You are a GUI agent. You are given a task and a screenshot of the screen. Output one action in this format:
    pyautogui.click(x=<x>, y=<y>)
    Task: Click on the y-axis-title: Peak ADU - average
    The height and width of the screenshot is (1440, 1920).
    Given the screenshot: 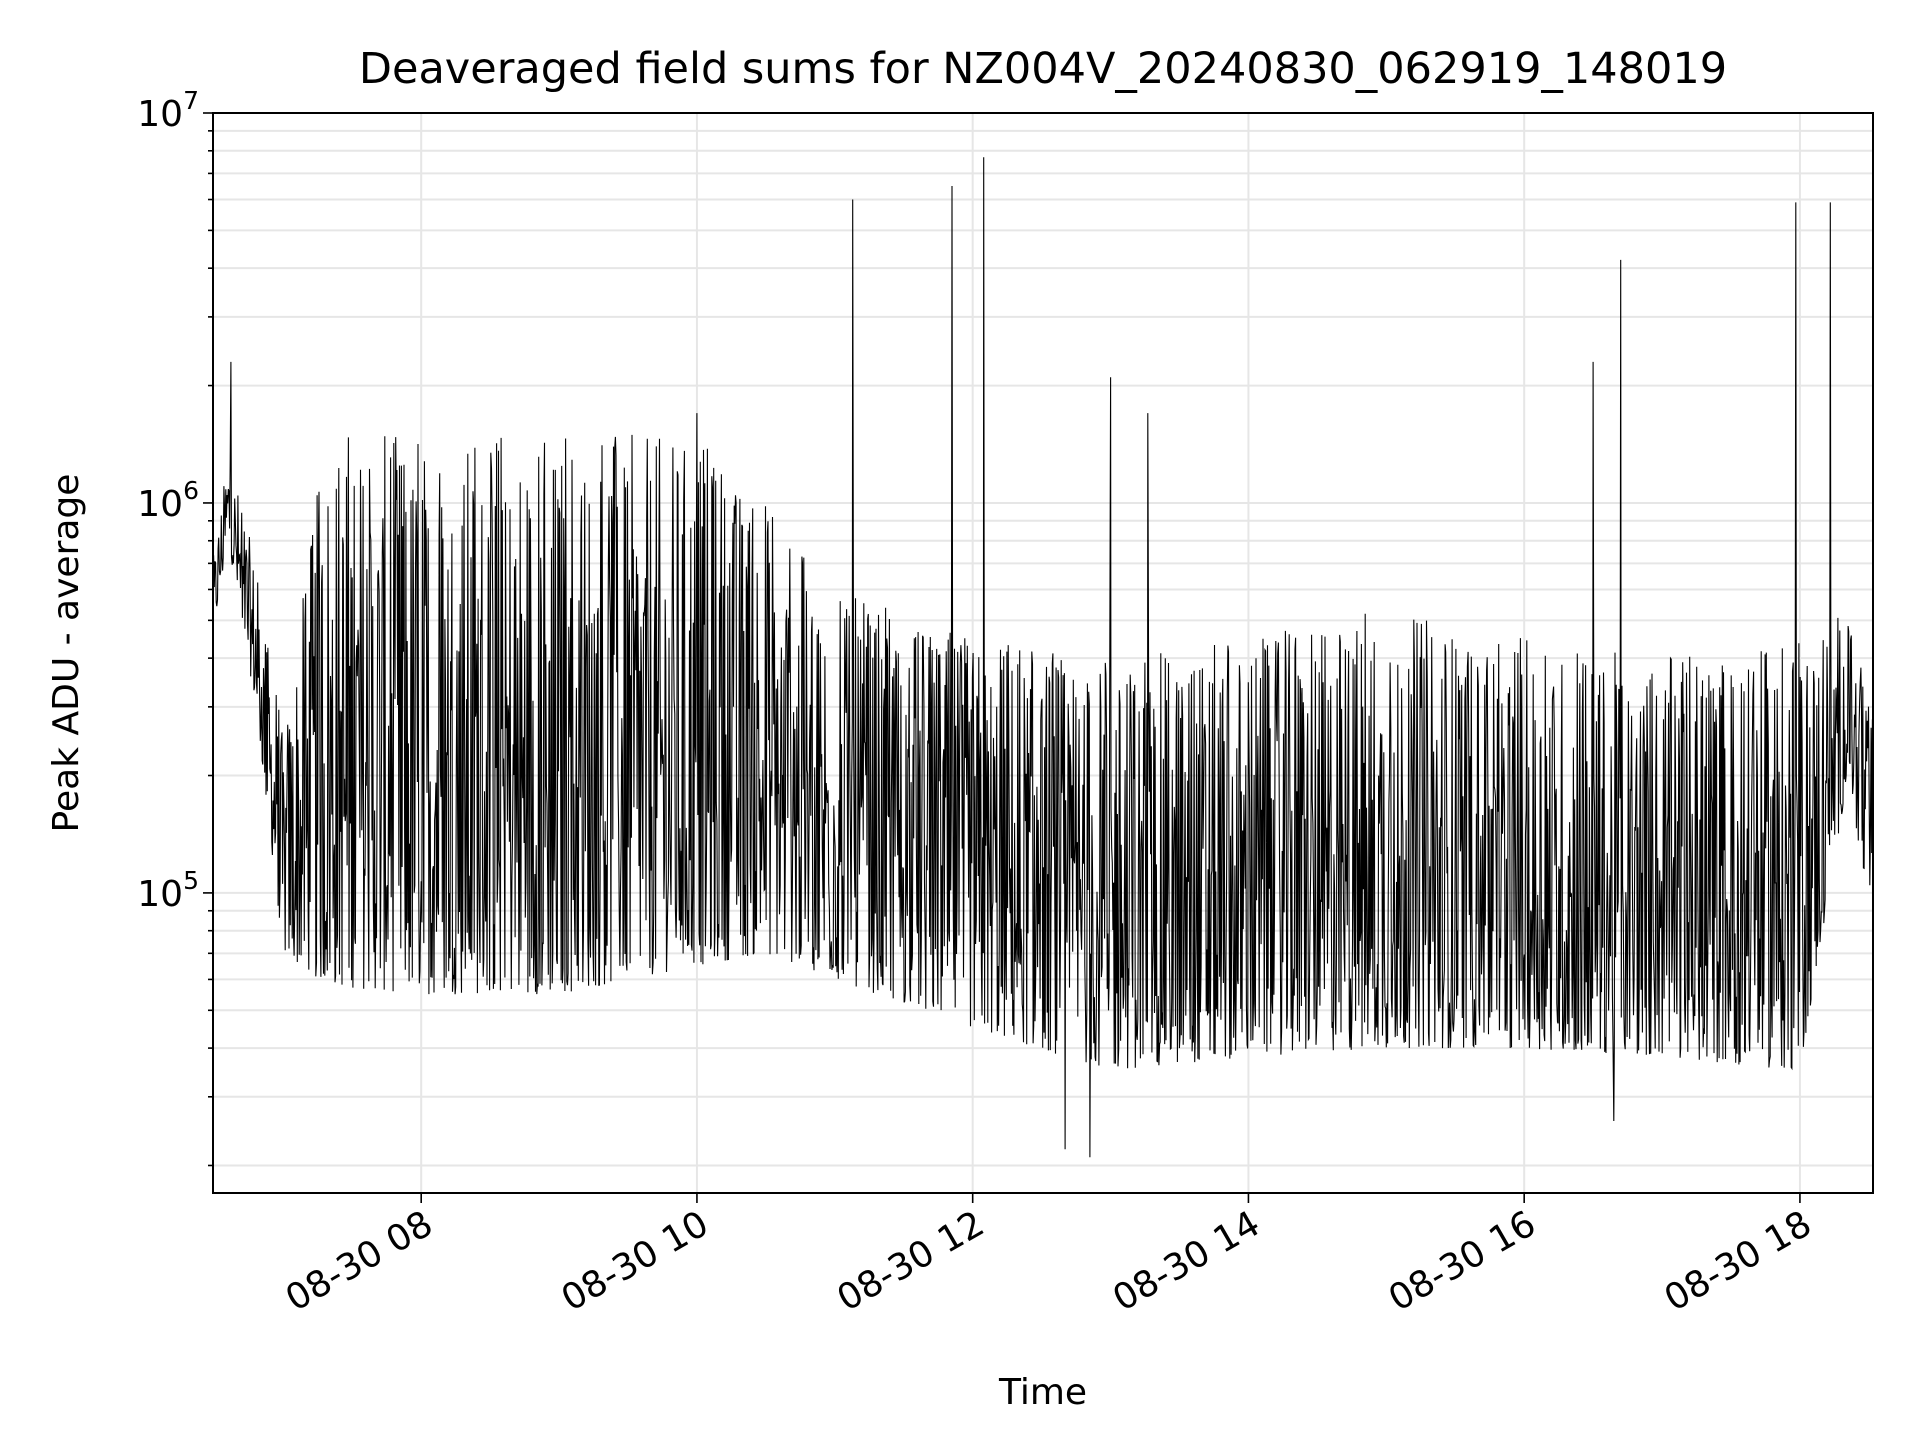 What is the action you would take?
    pyautogui.click(x=66, y=653)
    